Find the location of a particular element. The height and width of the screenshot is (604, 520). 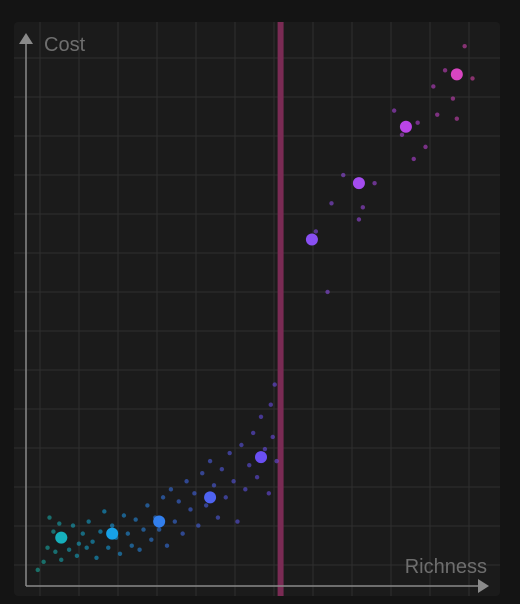

x-axis-label: Richness is located at coordinates (446, 567).